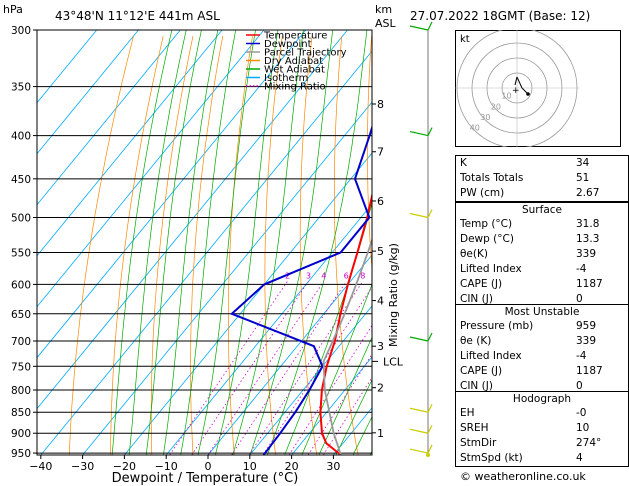 Image resolution: width=629 pixels, height=486 pixels. Describe the element at coordinates (433, 275) in the screenshot. I see `mixing-ratio-label: 25` at that location.